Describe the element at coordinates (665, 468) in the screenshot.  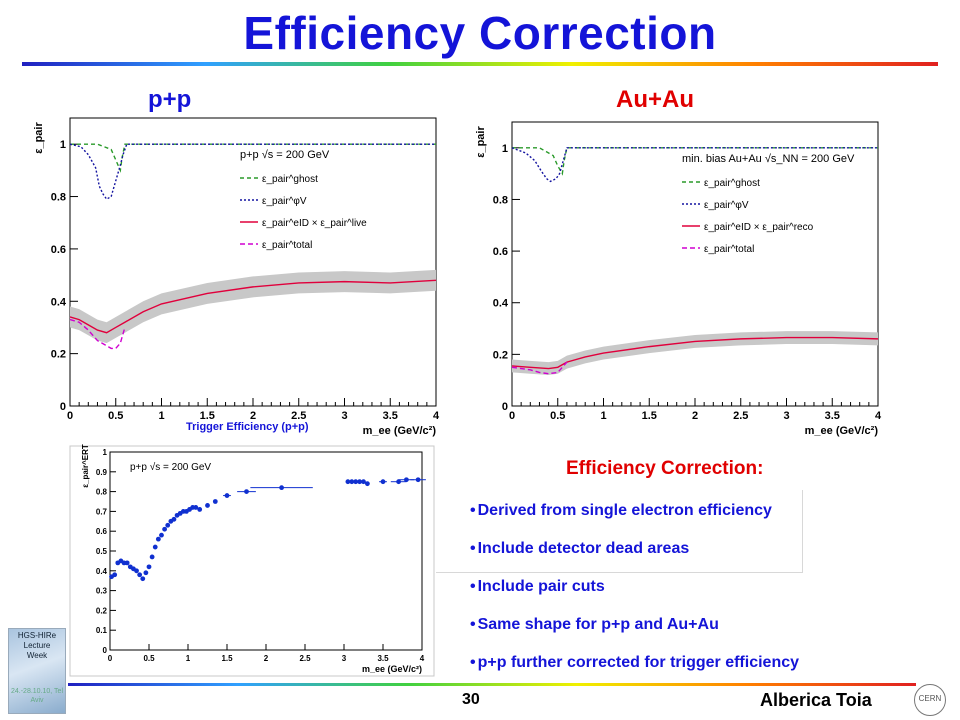
I see `bullets-title: Efficiency Correction:` at that location.